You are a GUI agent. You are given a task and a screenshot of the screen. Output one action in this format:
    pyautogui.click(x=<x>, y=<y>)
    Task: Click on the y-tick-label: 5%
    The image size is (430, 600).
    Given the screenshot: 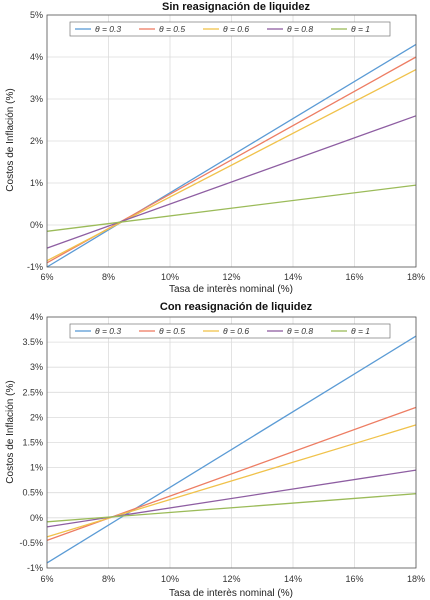 What is the action you would take?
    pyautogui.click(x=36, y=15)
    